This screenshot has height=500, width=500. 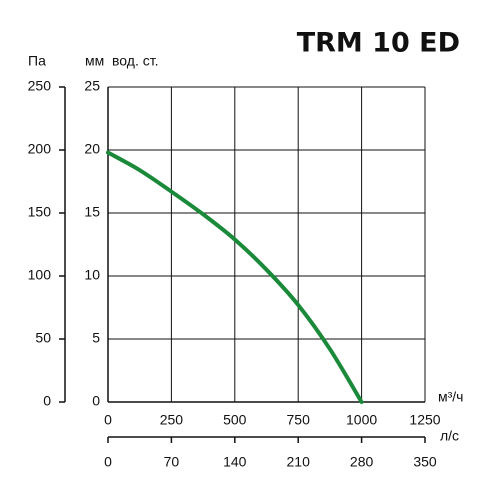 I want to click on x2-tick-label: 70, so click(x=172, y=462).